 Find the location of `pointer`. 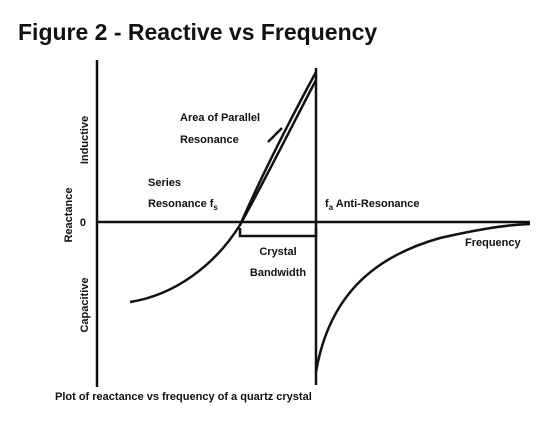

pointer is located at coordinates (275, 135).